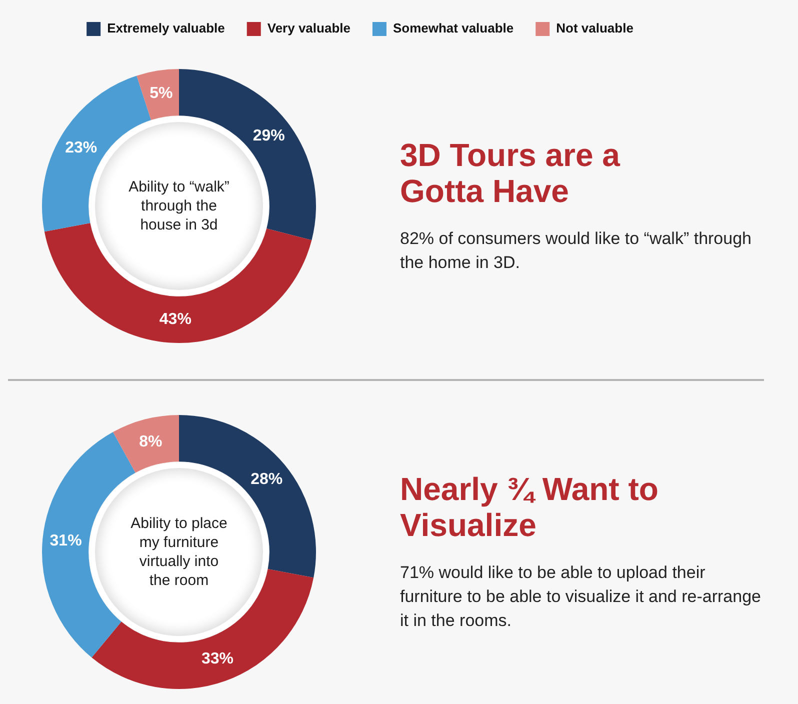  I want to click on data-label: 28%, so click(266, 479).